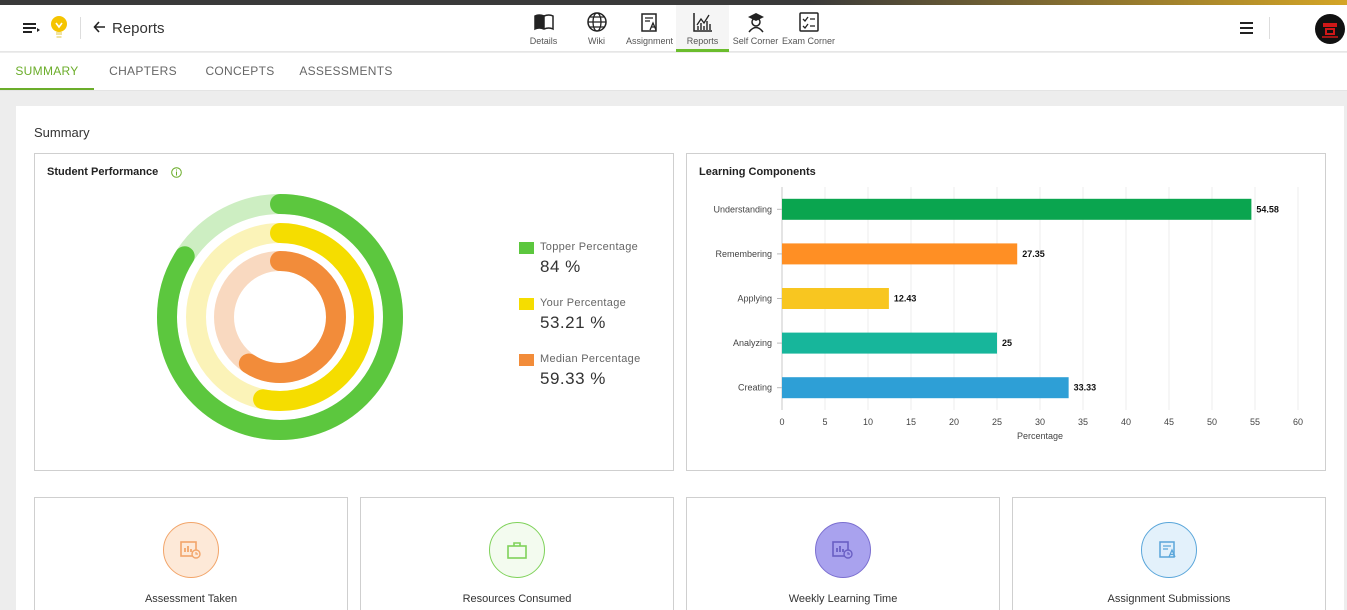 The width and height of the screenshot is (1347, 610). I want to click on x-axis-label: Percentage, so click(1040, 436).